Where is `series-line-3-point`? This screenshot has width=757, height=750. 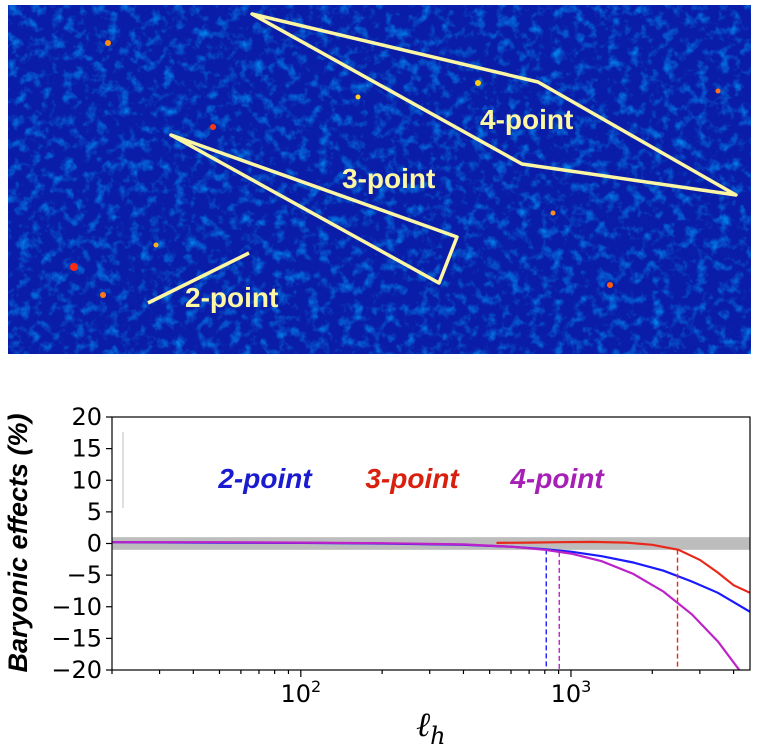 series-line-3-point is located at coordinates (623, 567).